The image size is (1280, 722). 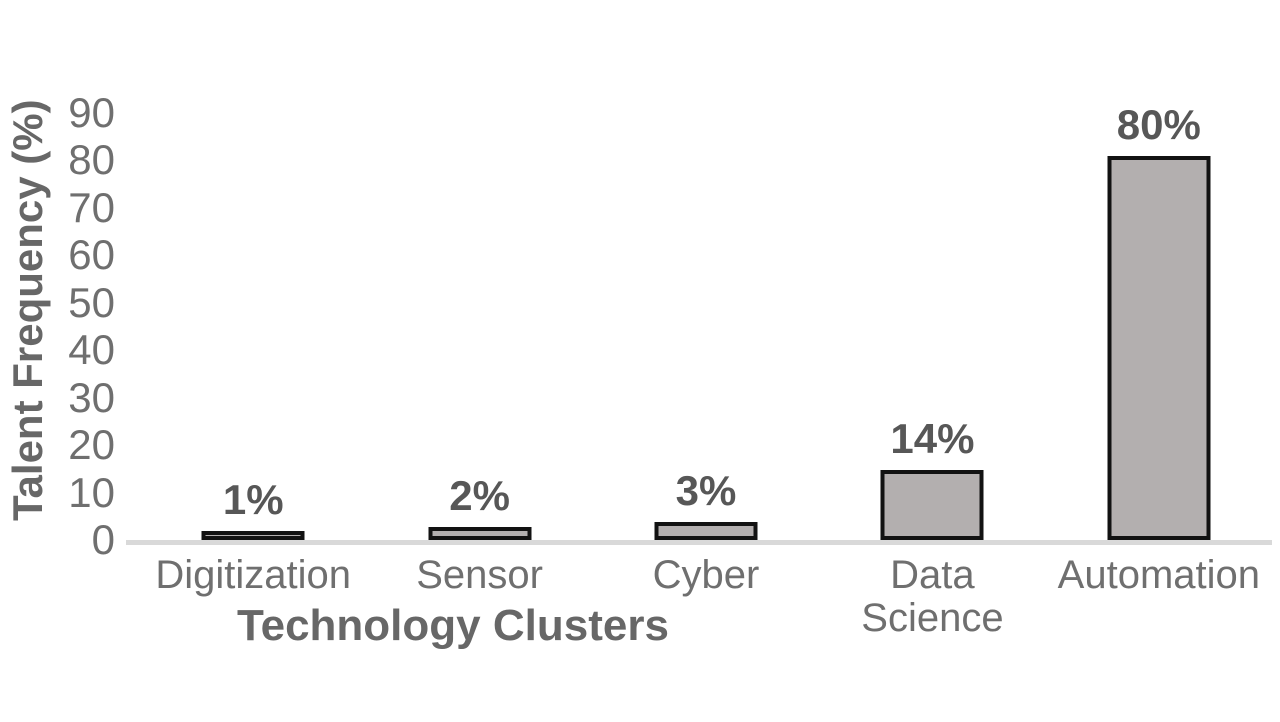 What do you see at coordinates (706, 530) in the screenshot?
I see `bar-cyber` at bounding box center [706, 530].